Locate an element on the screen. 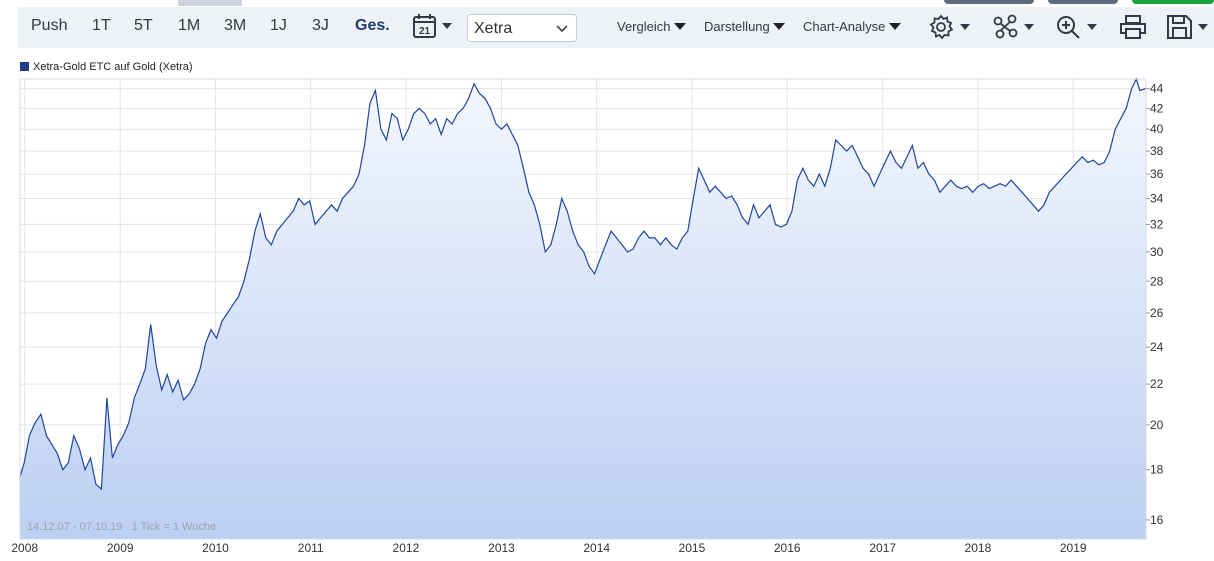 The height and width of the screenshot is (561, 1214). menu-chart-analyse: Chart-Analyse is located at coordinates (852, 26).